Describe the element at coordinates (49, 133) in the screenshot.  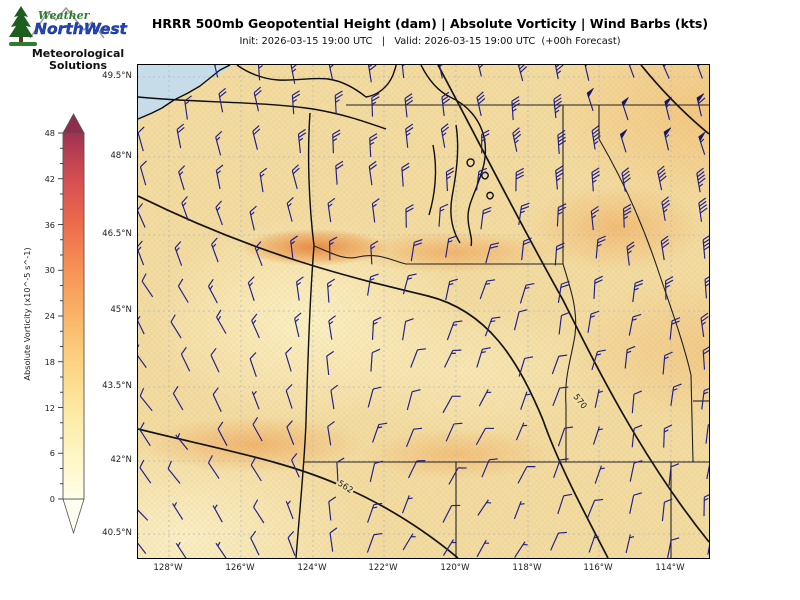
I see `colorbar-tick-label: 48` at that location.